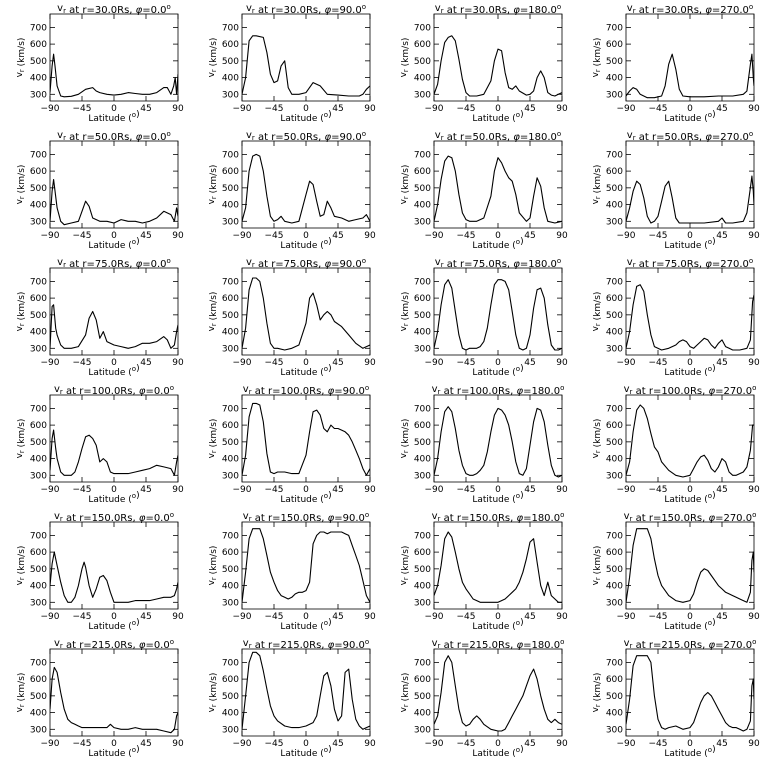  I want to click on chart-title: vr at r=215.0Rs, φ=270.0o, so click(690, 644).